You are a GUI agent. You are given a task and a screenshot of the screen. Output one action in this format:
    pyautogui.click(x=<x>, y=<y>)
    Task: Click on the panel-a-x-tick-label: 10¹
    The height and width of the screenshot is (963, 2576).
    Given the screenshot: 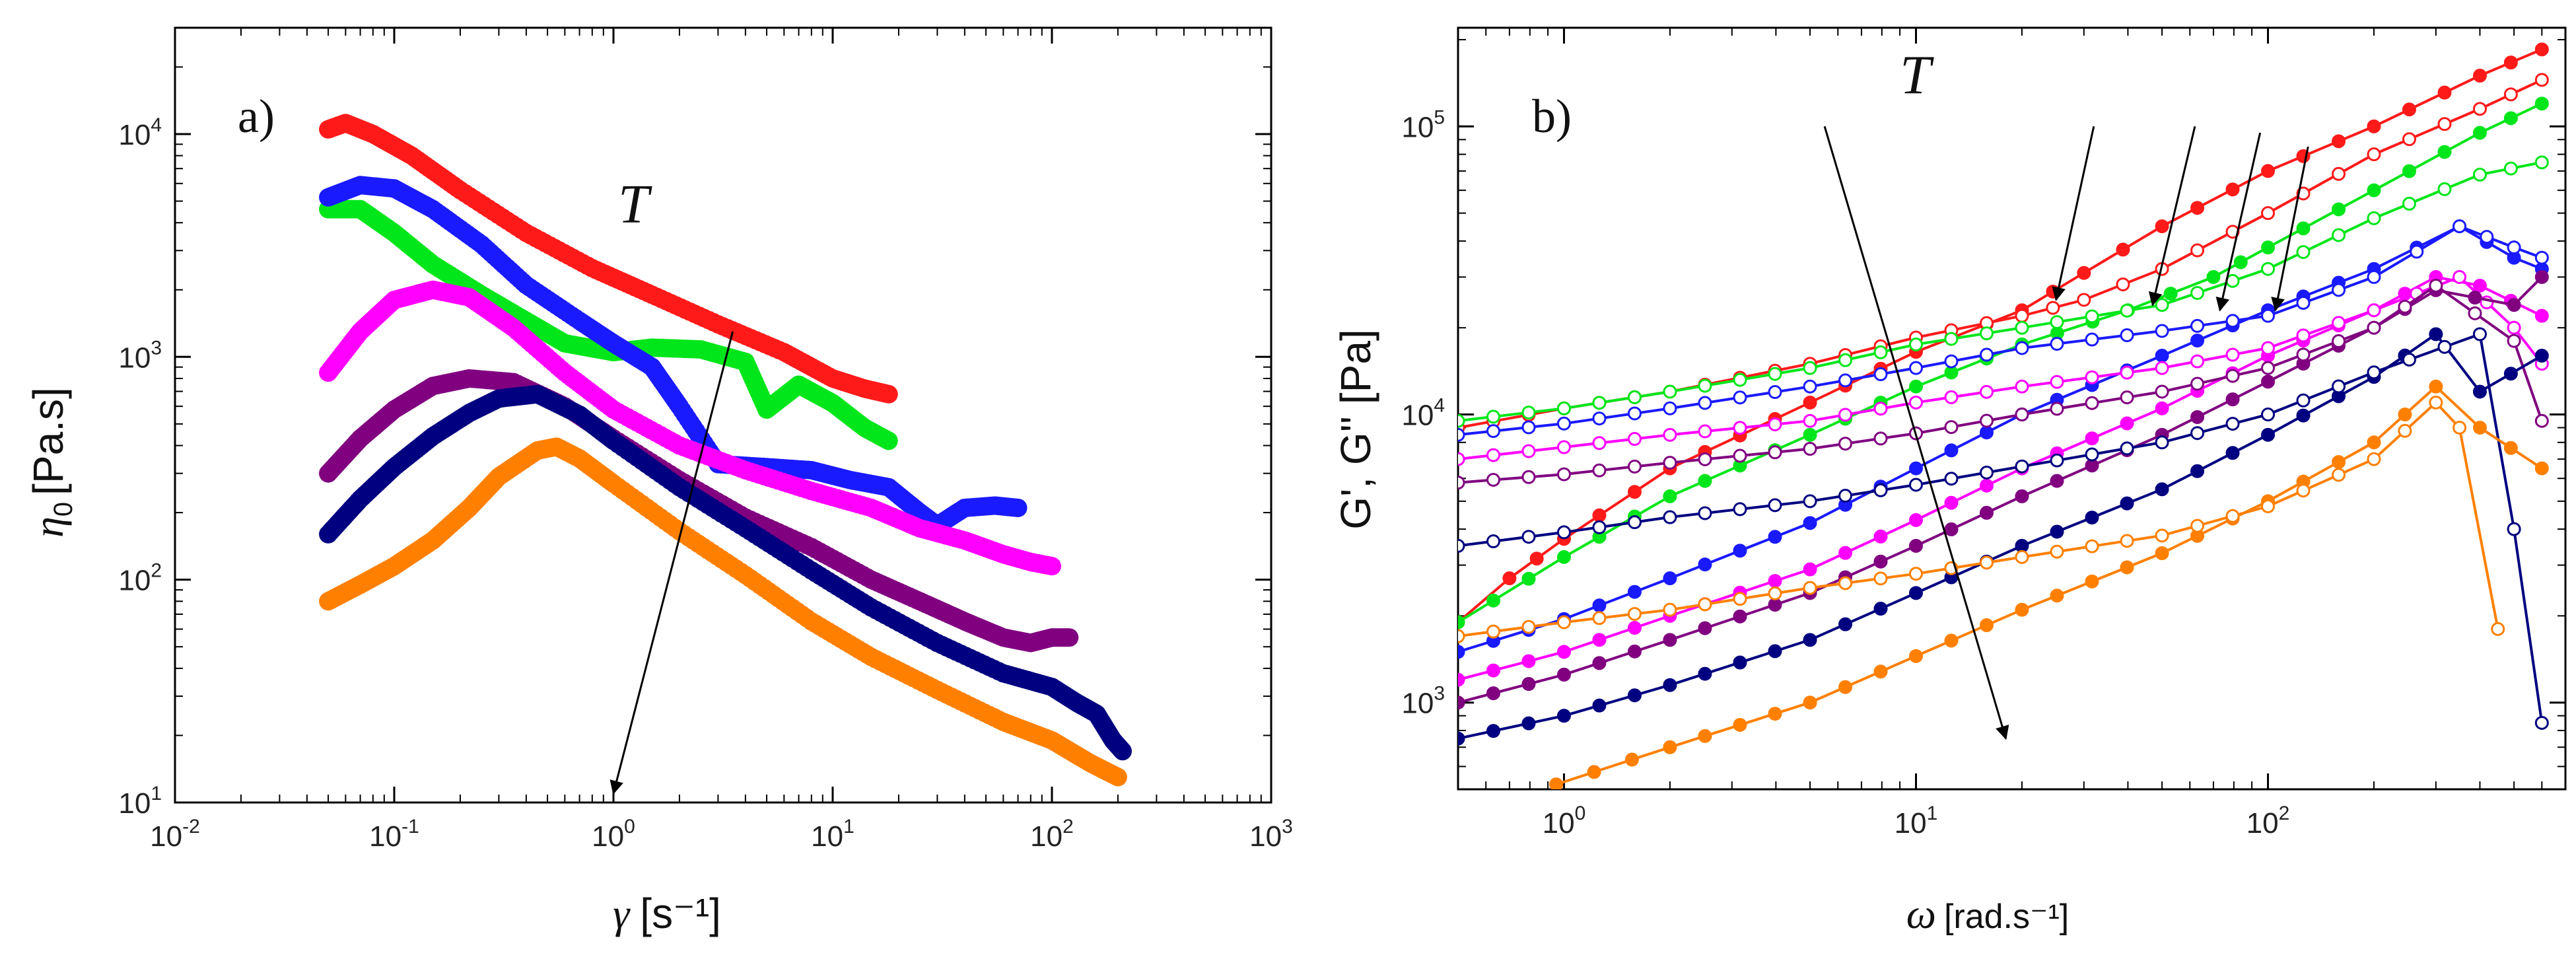 What is the action you would take?
    pyautogui.click(x=833, y=834)
    